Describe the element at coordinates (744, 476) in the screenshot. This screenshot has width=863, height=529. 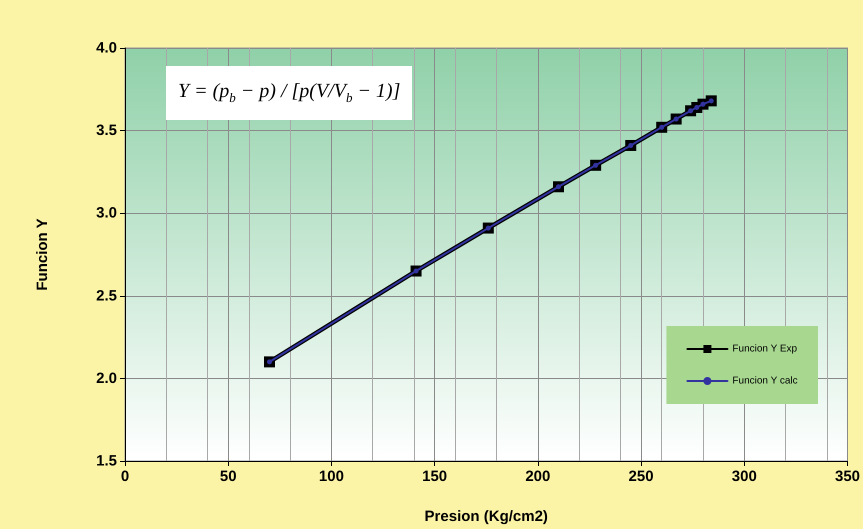
I see `x-tick-label: 300` at that location.